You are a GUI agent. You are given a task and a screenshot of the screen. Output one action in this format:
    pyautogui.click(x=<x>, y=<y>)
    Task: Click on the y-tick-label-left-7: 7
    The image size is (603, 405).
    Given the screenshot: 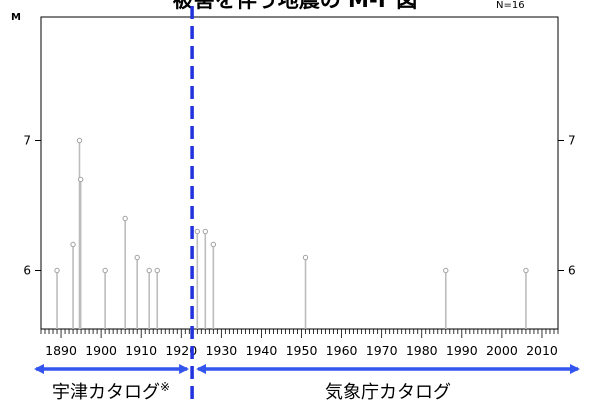 What is the action you would take?
    pyautogui.click(x=27, y=141)
    